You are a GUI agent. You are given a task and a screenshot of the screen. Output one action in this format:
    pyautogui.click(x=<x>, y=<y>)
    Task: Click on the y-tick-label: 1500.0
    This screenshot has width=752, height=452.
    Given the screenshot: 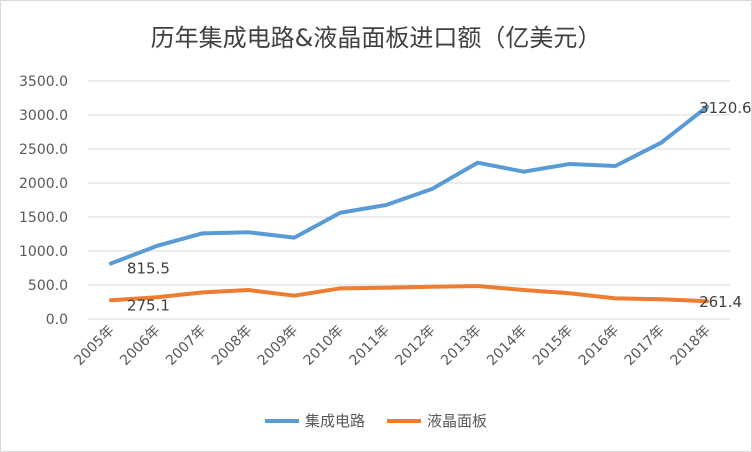 What is the action you would take?
    pyautogui.click(x=43, y=218)
    